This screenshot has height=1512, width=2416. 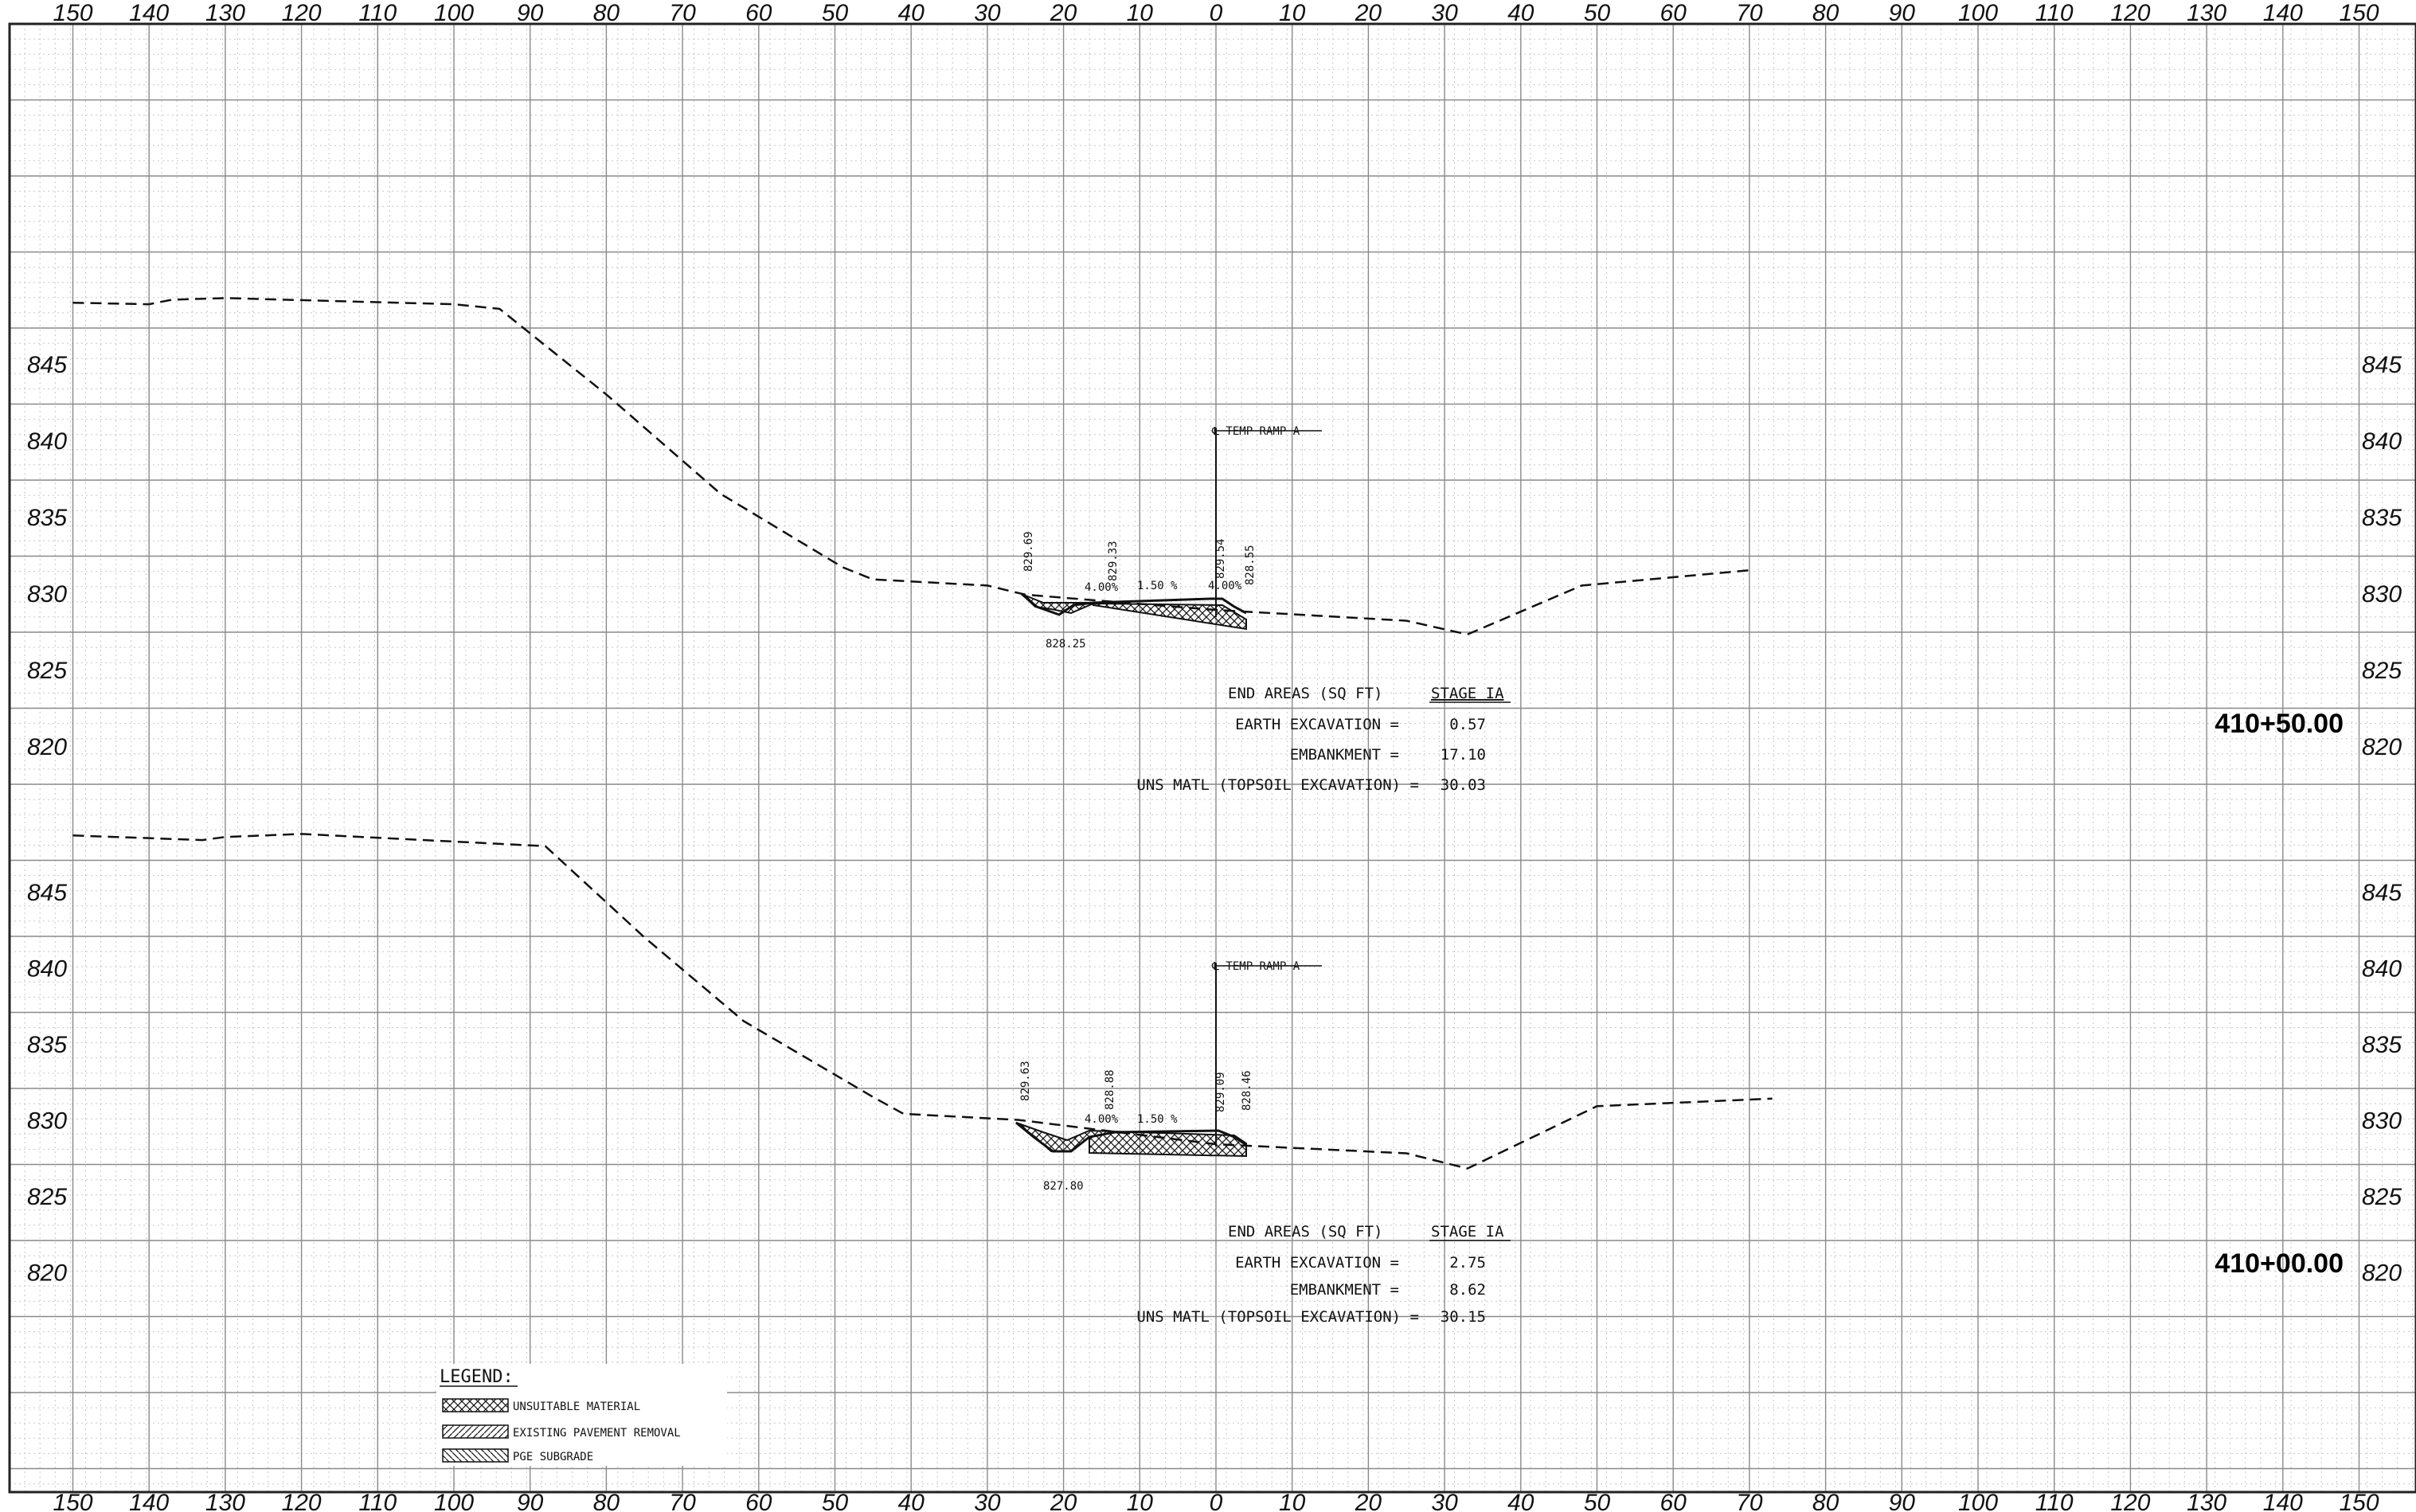 What do you see at coordinates (1468, 724) in the screenshot?
I see `earth-excavation-value: 0.57` at bounding box center [1468, 724].